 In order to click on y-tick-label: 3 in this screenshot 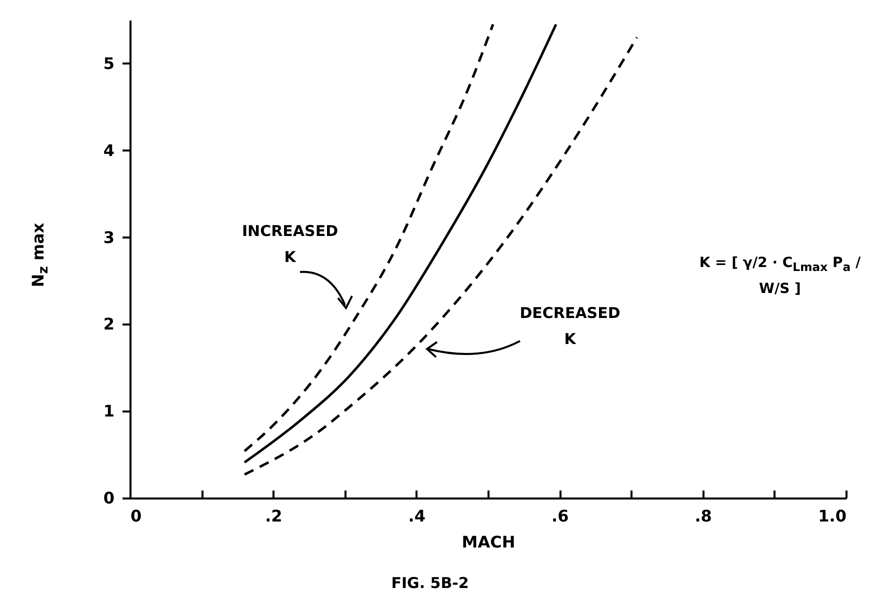, I will do `click(108, 237)`.